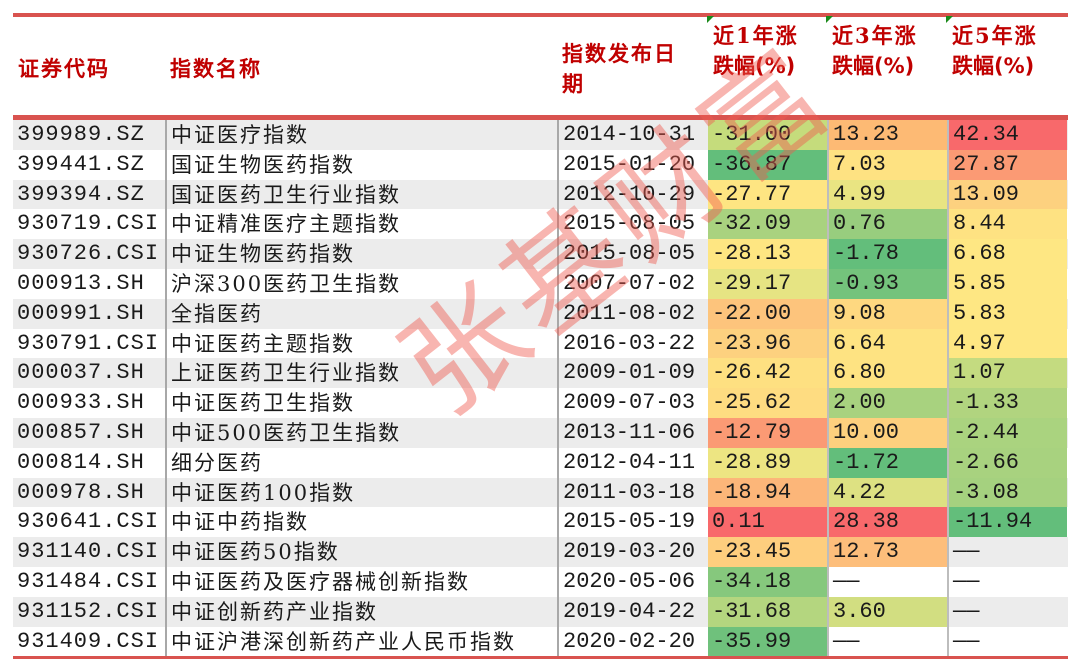 This screenshot has width=1080, height=670. Describe the element at coordinates (1007, 194) in the screenshot. I see `cell-5y-change: 13.09` at that location.